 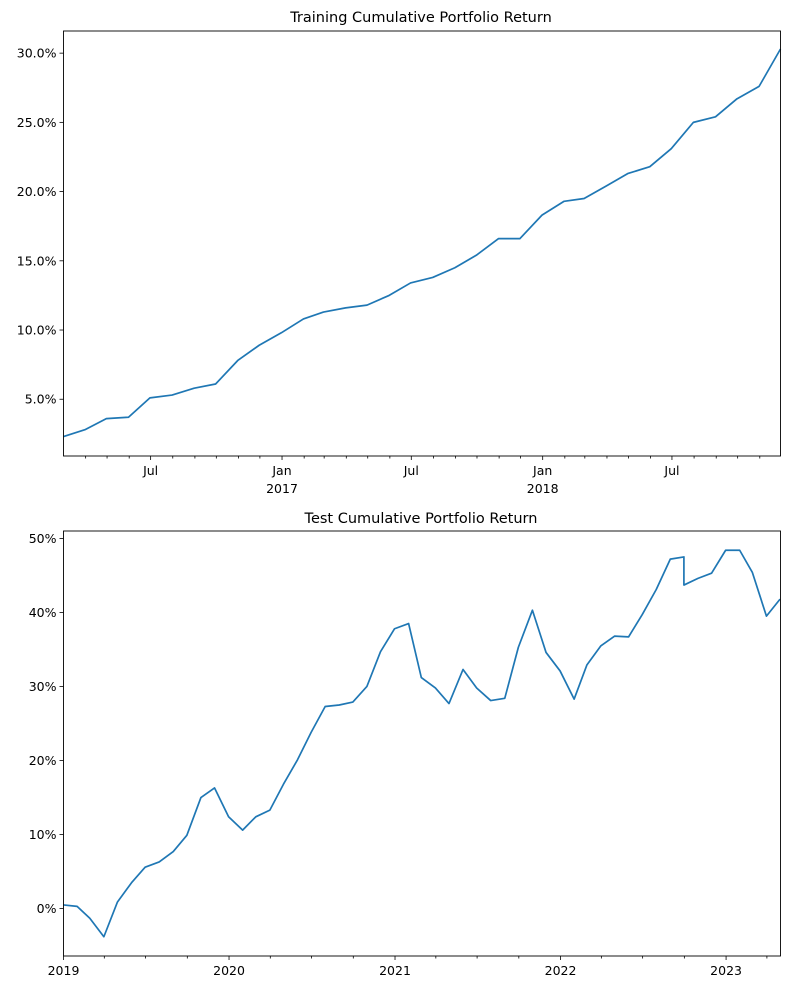 What do you see at coordinates (37, 122) in the screenshot?
I see `y-tick-label: 25.0%` at bounding box center [37, 122].